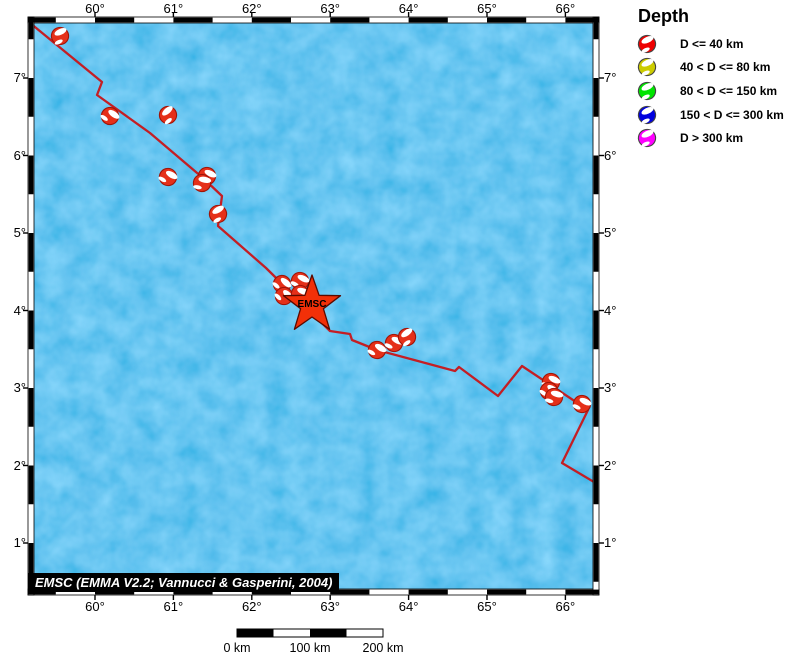 Image resolution: width=790 pixels, height=655 pixels. What do you see at coordinates (565, 8) in the screenshot?
I see `lon-tick-label-top: 66°` at bounding box center [565, 8].